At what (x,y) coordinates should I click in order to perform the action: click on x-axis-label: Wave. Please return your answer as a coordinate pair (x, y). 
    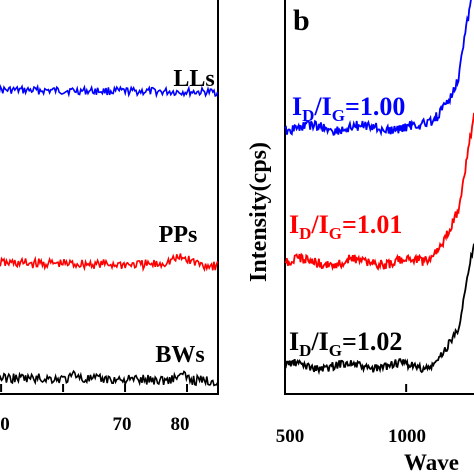
    Looking at the image, I should click on (431, 462).